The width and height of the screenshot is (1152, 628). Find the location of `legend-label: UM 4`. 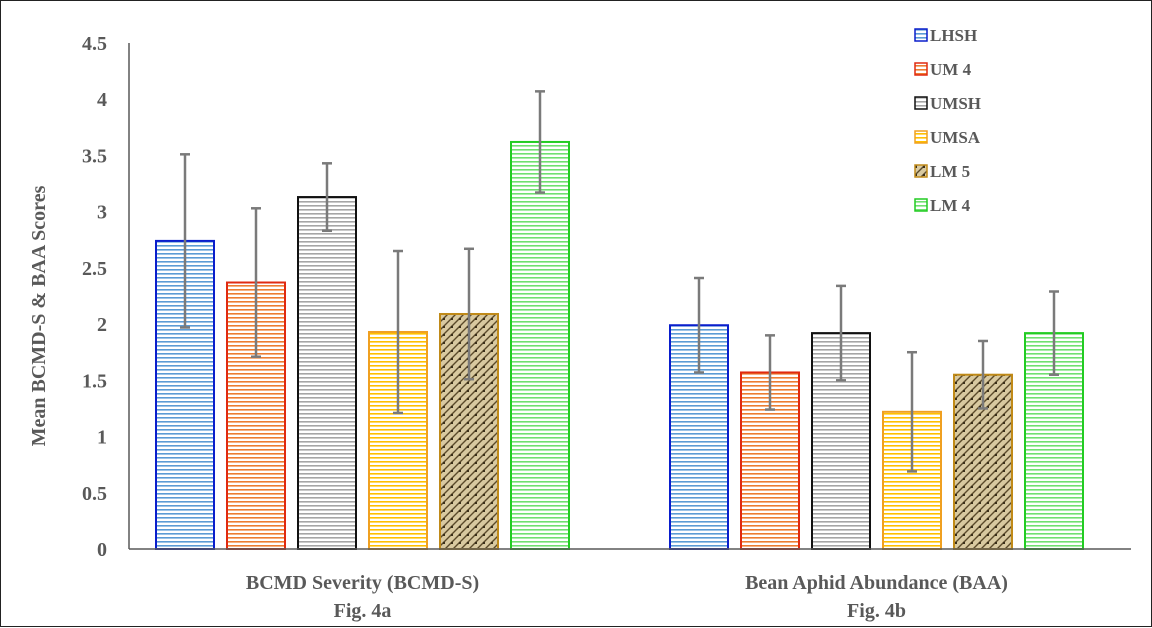

legend-label: UM 4 is located at coordinates (951, 69).